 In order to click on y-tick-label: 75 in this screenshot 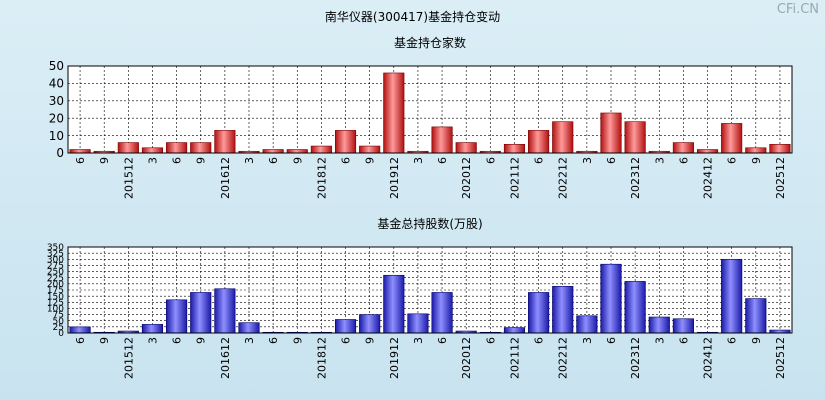, I will do `click(58, 316)`.